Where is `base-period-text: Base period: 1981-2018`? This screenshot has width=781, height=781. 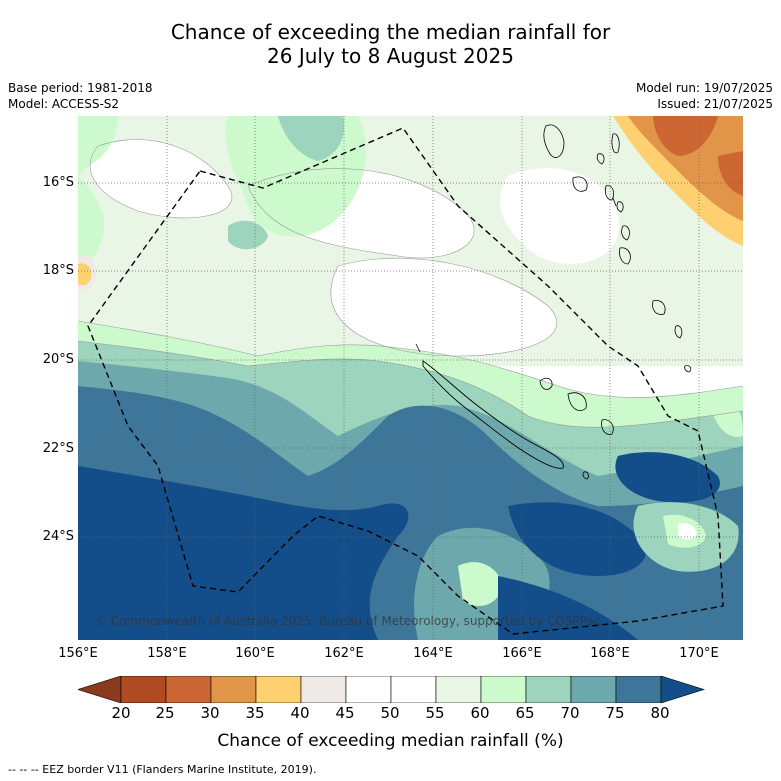 base-period-text: Base period: 1981-2018 is located at coordinates (80, 88).